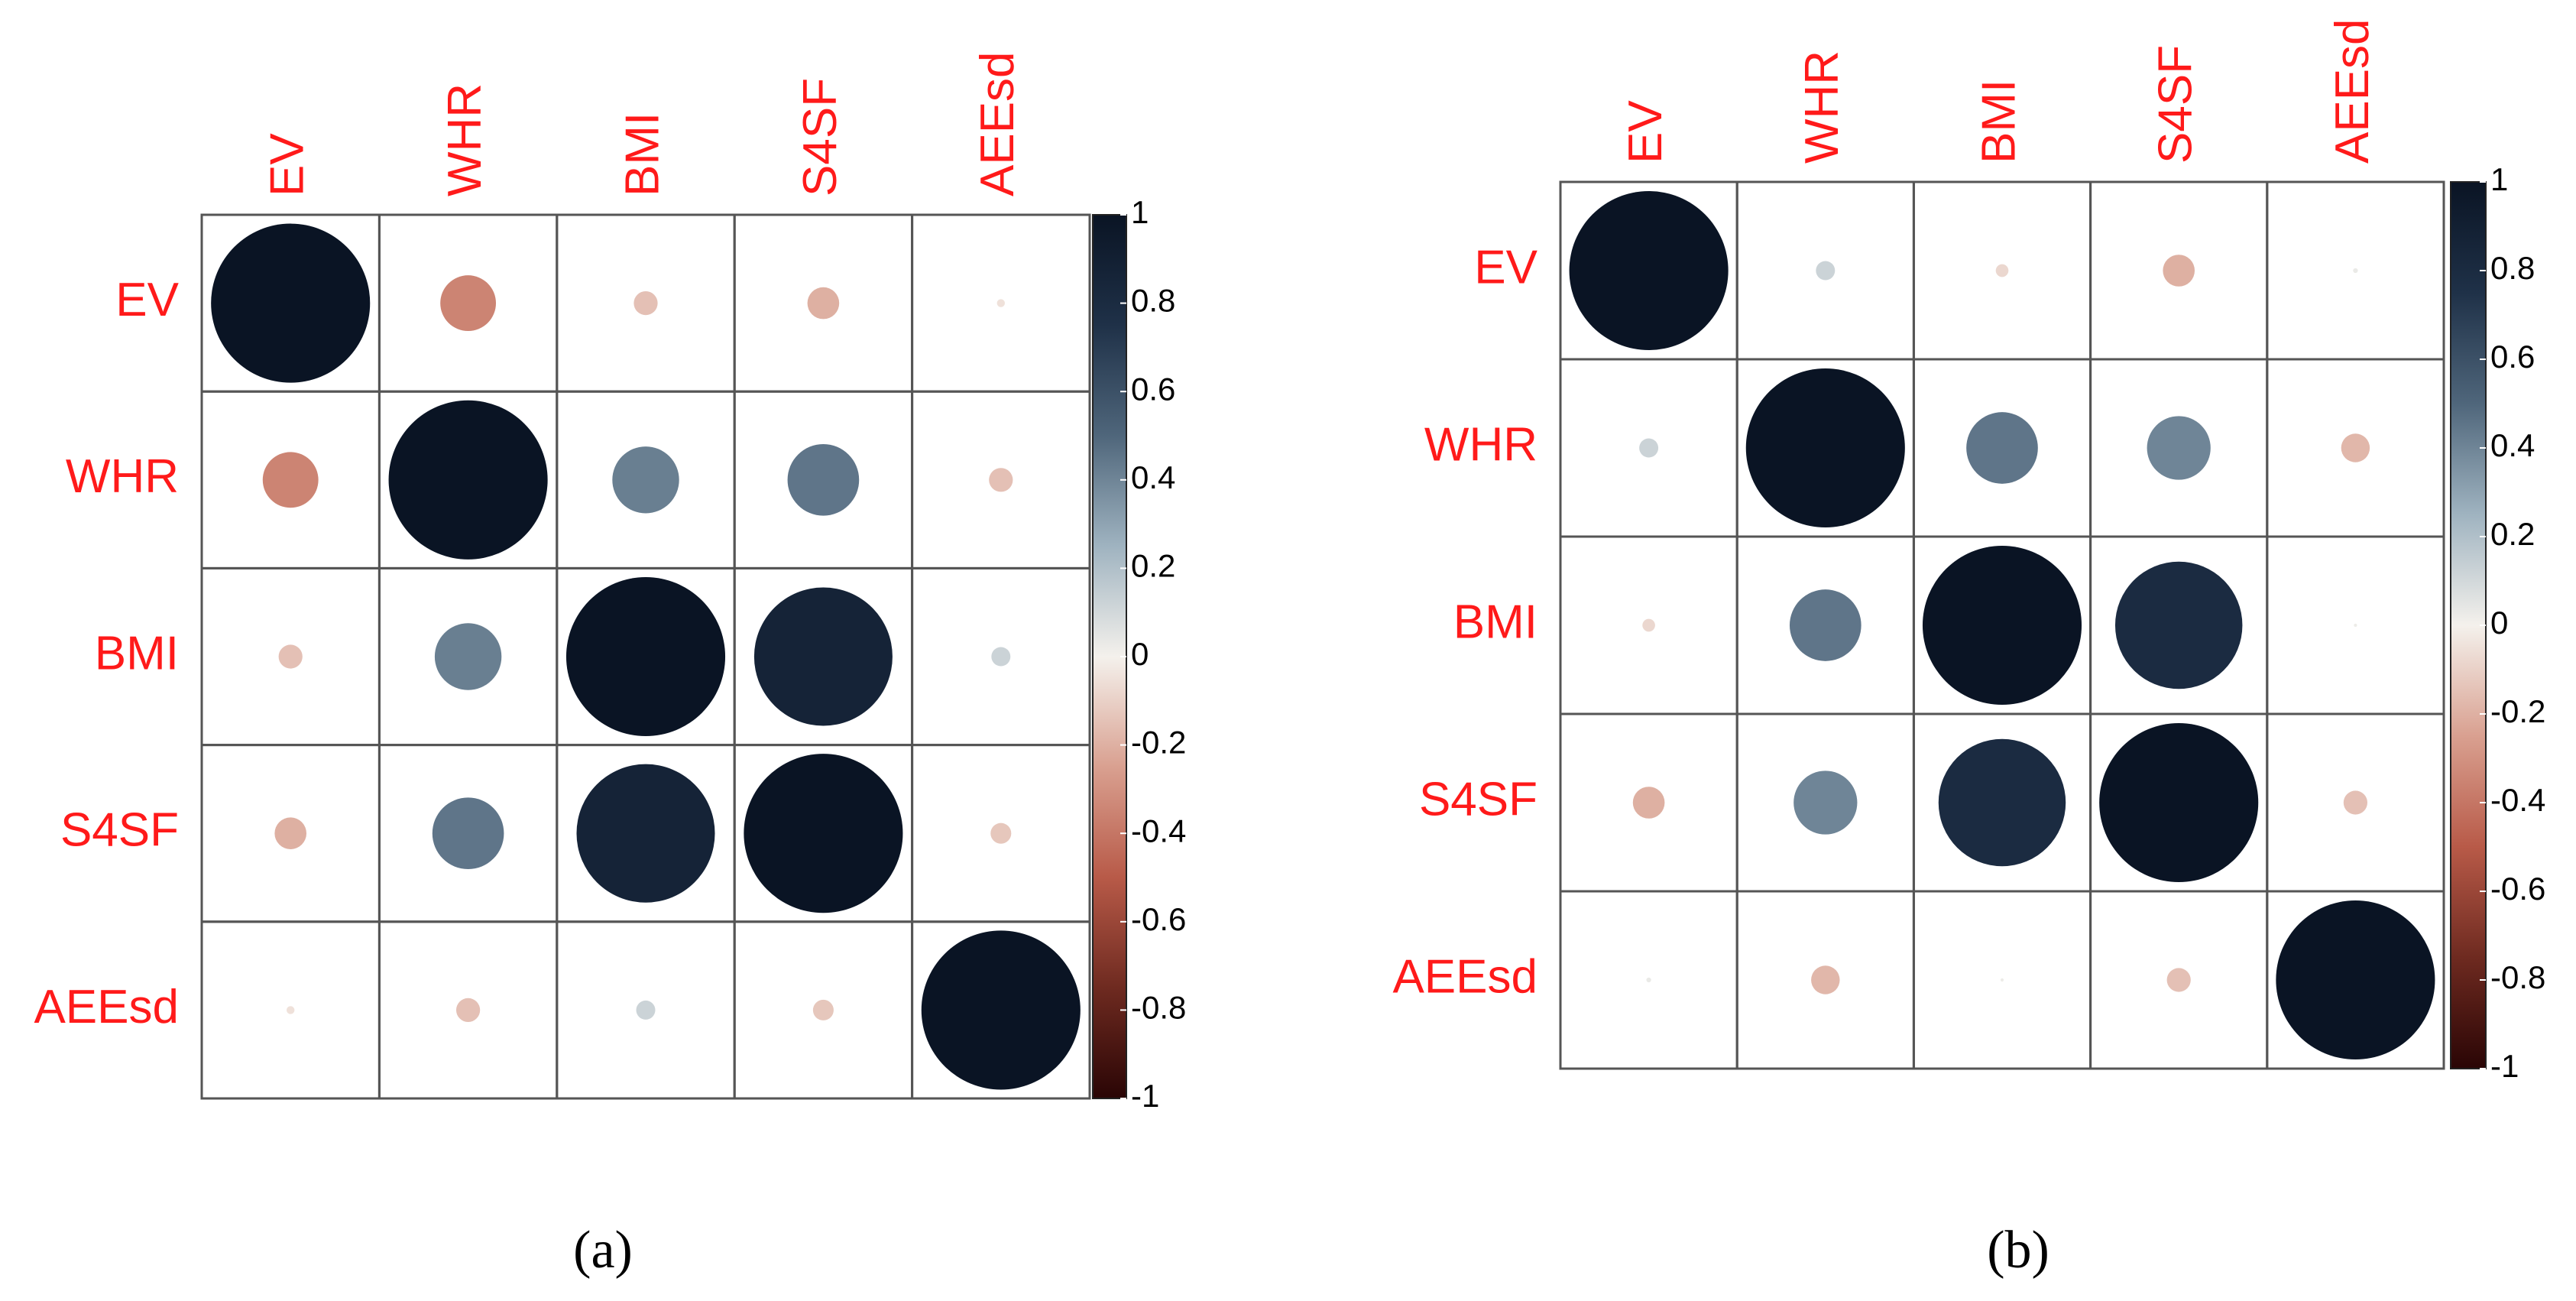 The width and height of the screenshot is (2576, 1301). What do you see at coordinates (603, 1250) in the screenshot?
I see `caption: (a)` at bounding box center [603, 1250].